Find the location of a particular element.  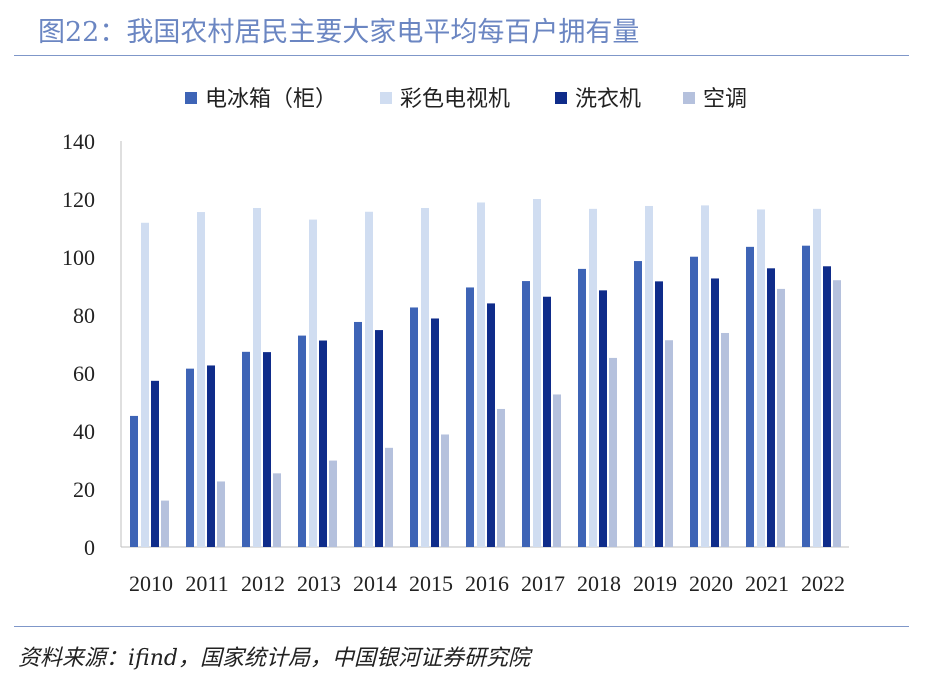

x-tick-label: 2012 is located at coordinates (263, 583).